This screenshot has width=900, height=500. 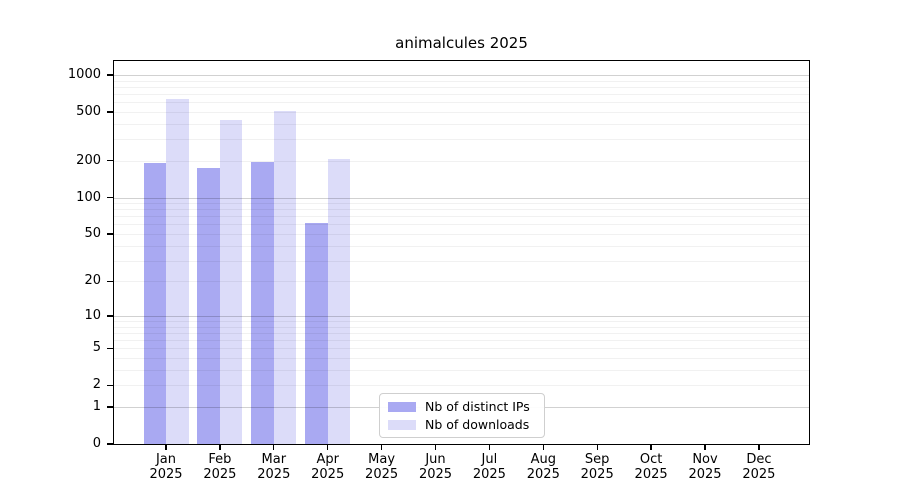 I want to click on x-tick-label-jan: Jan 2025, so click(x=166, y=467).